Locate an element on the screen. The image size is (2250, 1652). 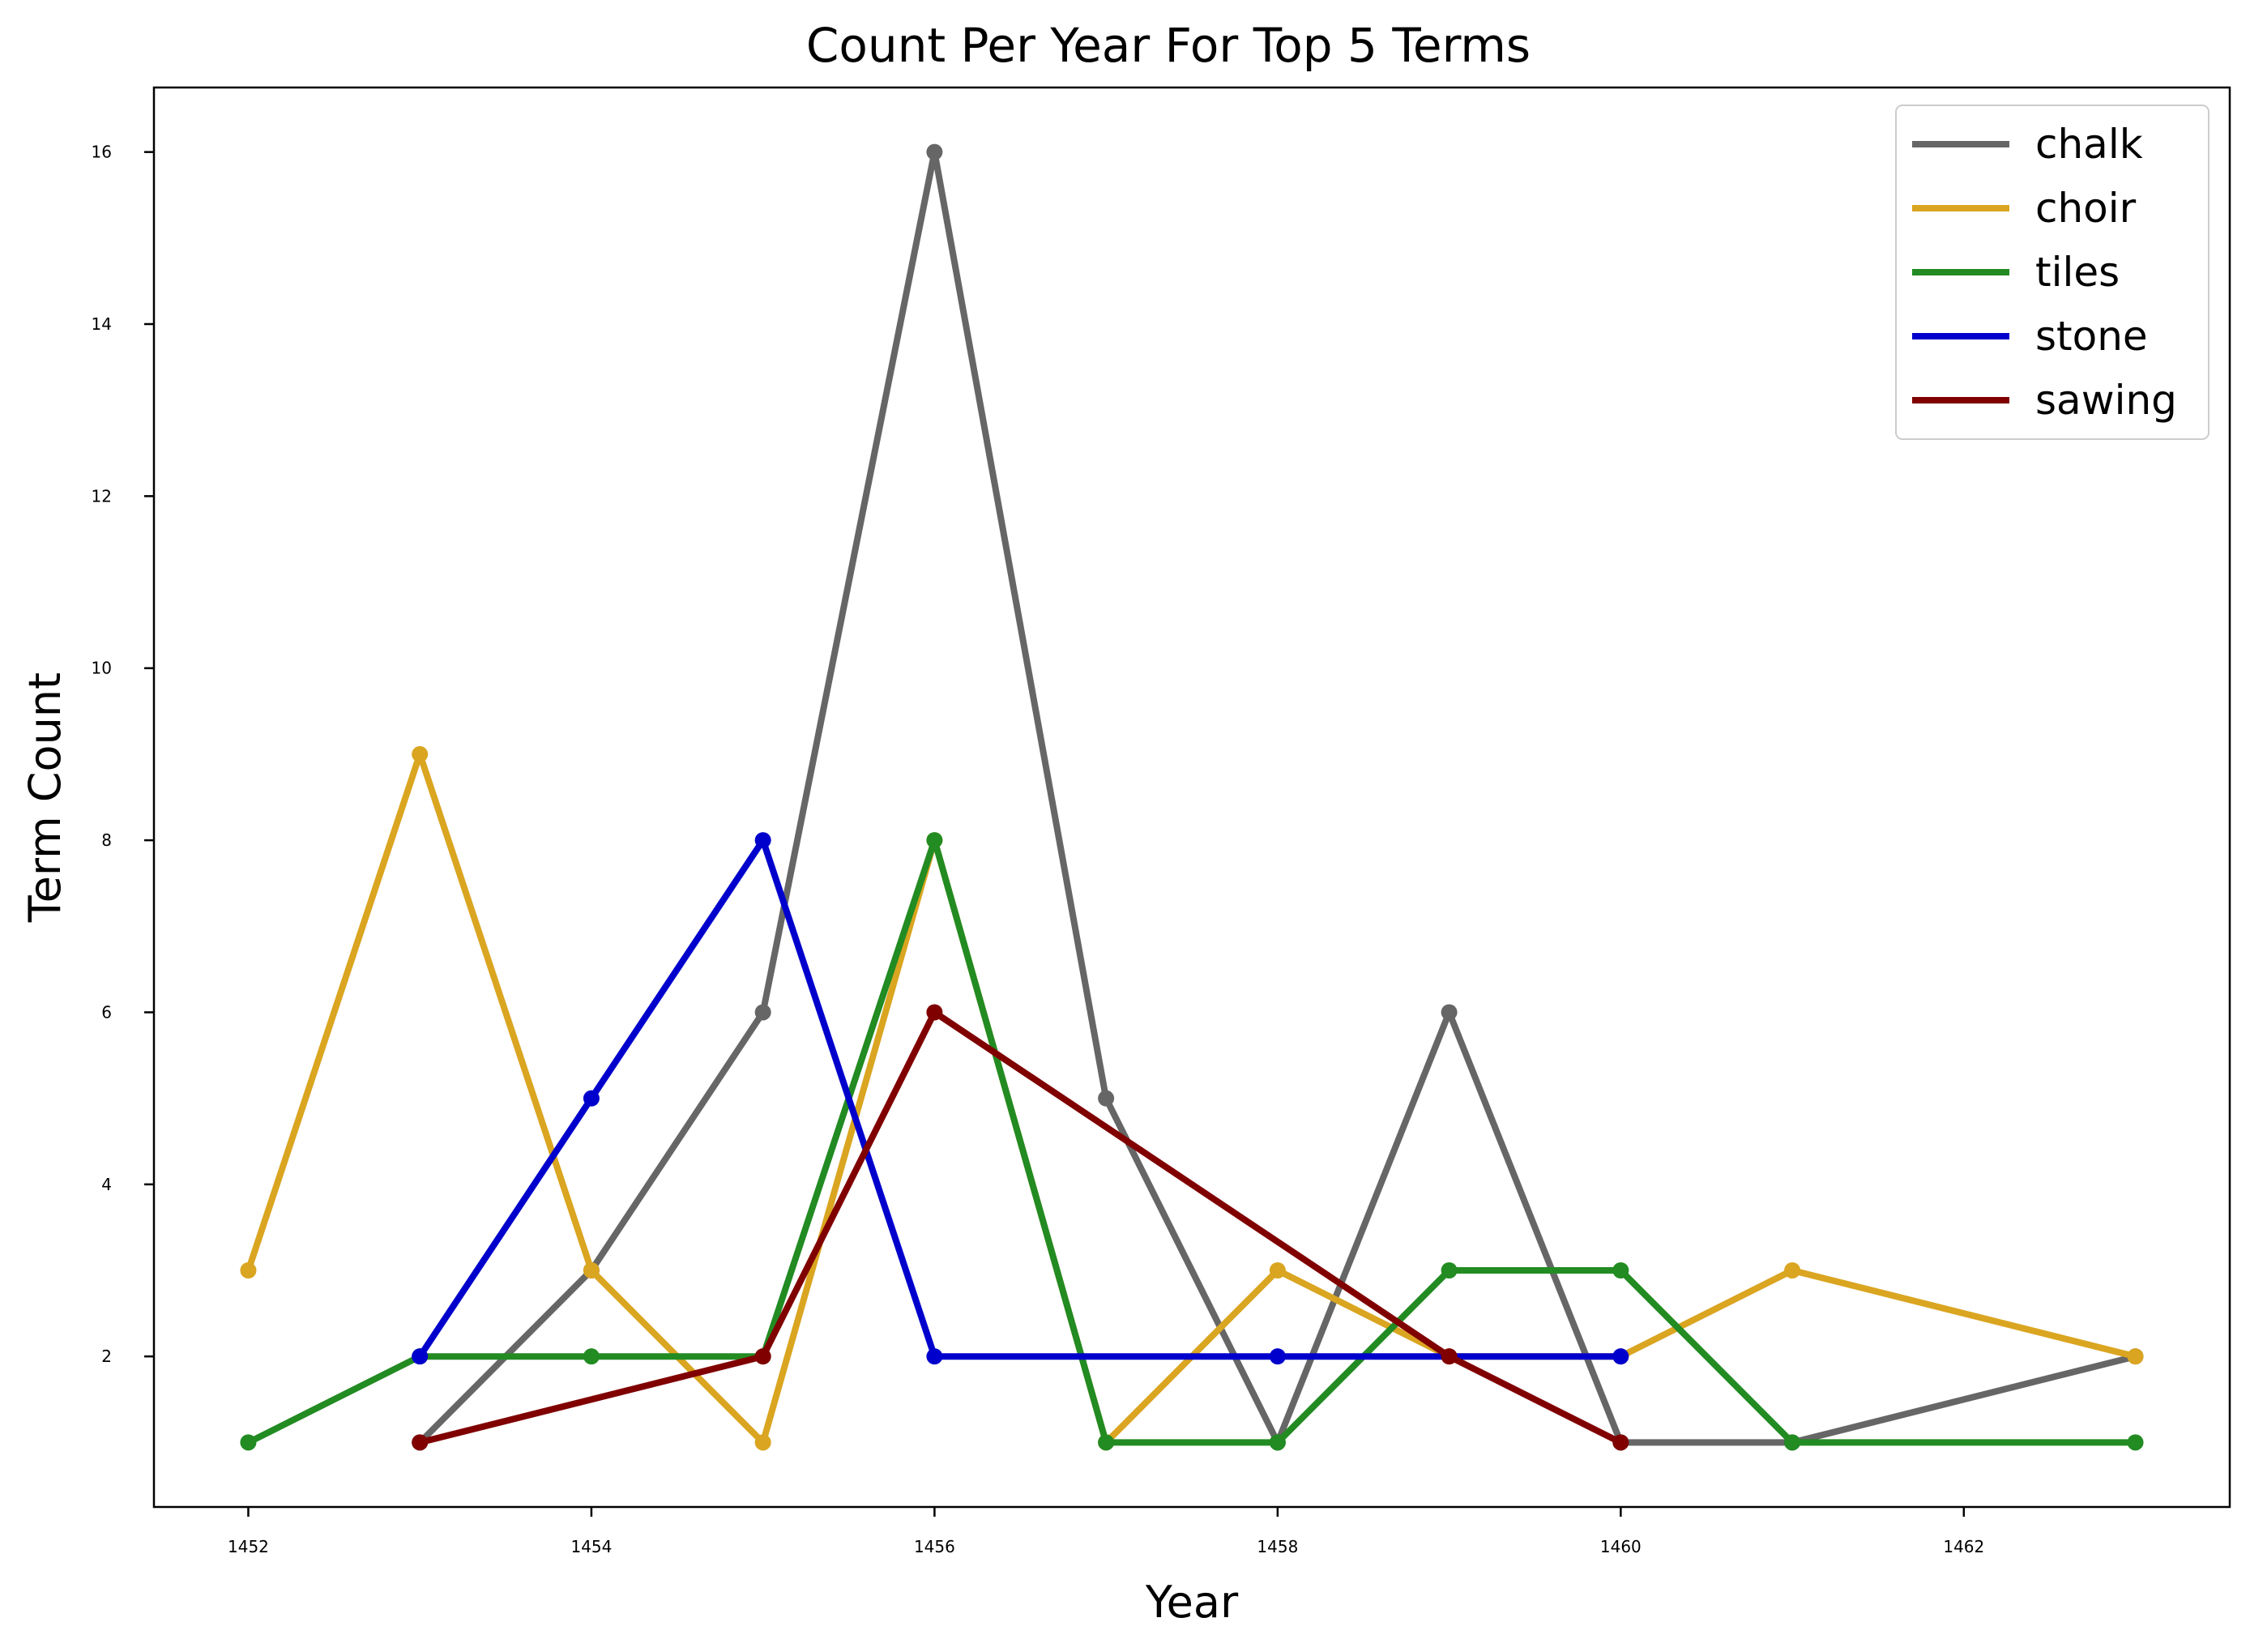
legend-label-choir: choir is located at coordinates (2086, 208).